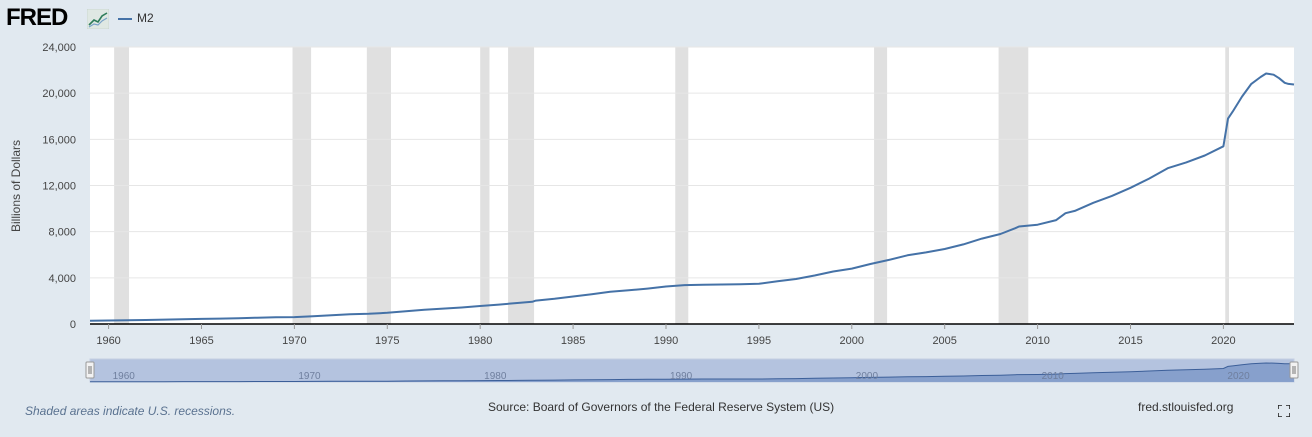  Describe the element at coordinates (145, 18) in the screenshot. I see `legend-label-m2: M2` at that location.